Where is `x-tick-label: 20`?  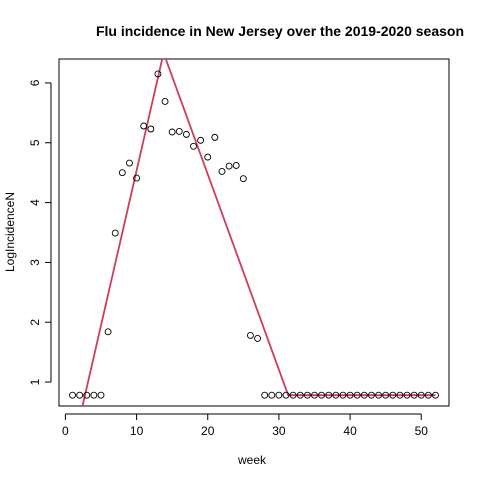
x-tick-label: 20 is located at coordinates (208, 431).